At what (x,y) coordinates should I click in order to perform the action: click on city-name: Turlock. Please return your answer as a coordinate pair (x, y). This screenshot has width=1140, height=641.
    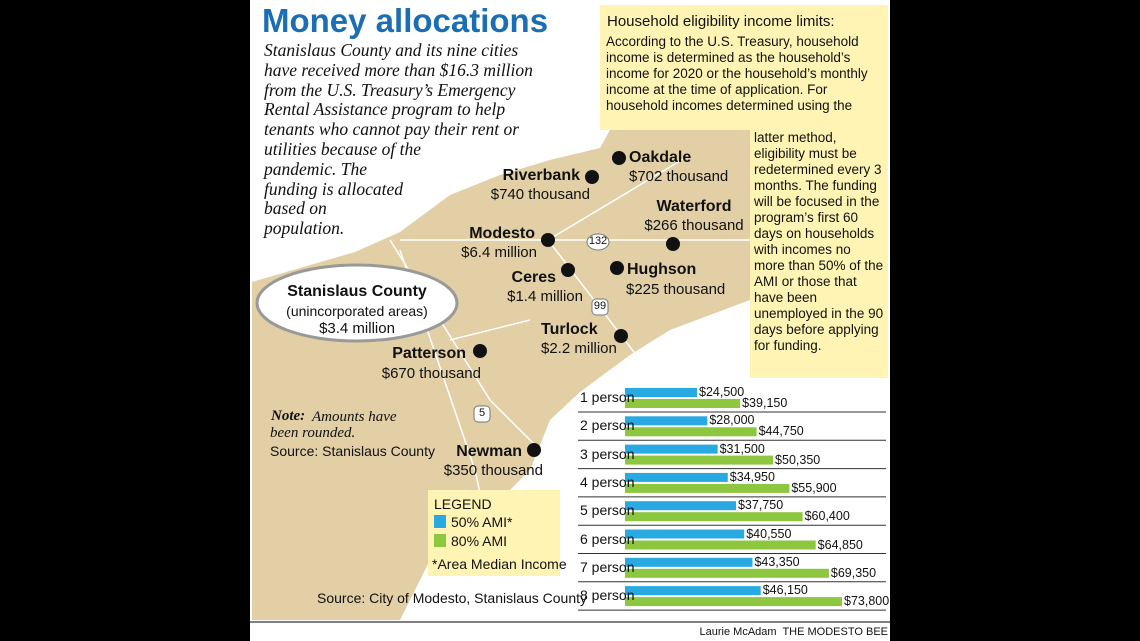
    Looking at the image, I should click on (569, 329).